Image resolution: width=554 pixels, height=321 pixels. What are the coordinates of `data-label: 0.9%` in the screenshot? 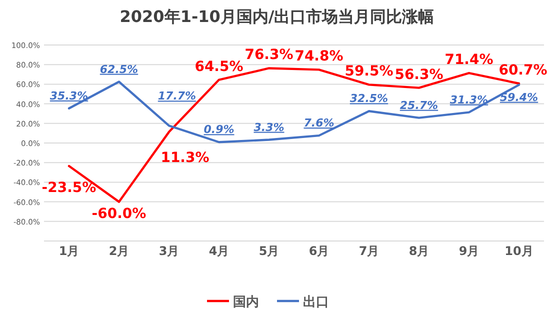 It's located at (219, 129).